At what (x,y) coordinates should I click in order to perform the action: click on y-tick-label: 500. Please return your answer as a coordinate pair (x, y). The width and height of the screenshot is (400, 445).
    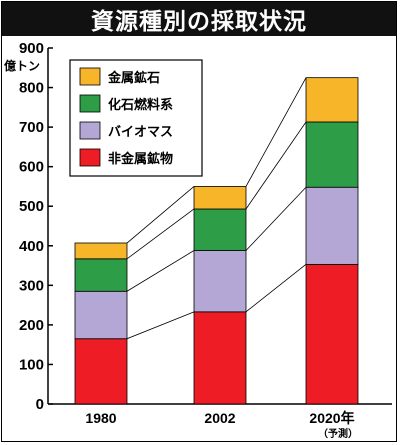
    Looking at the image, I should click on (31, 206).